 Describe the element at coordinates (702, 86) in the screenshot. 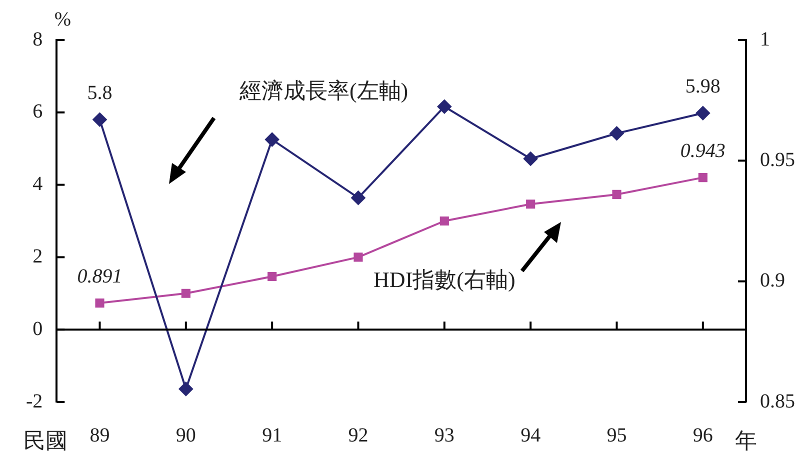

I see `data-label: 5.98` at that location.